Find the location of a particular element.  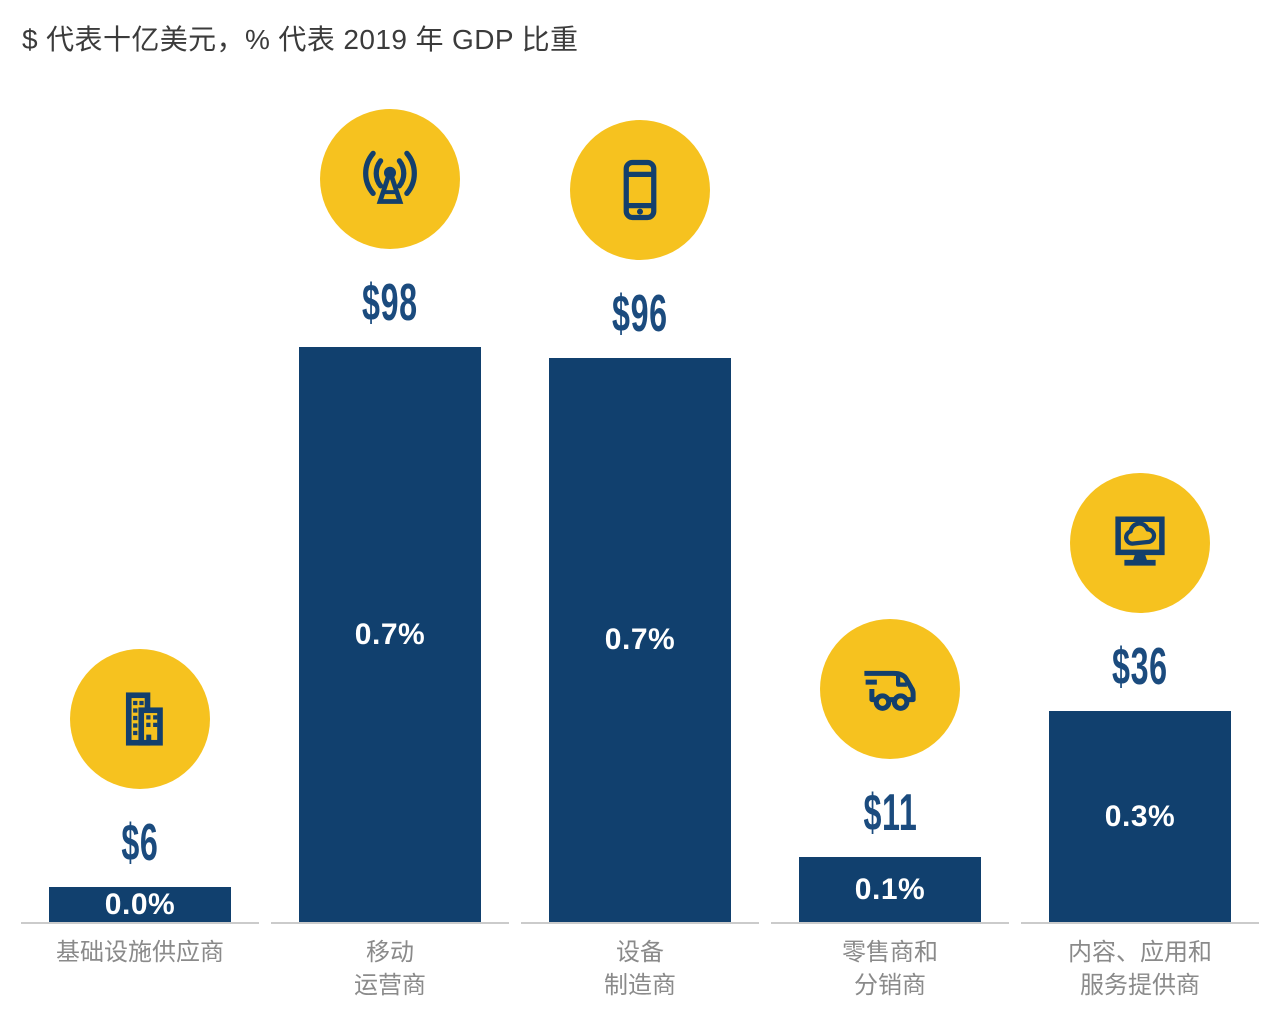

column-stack: $36 0.3% is located at coordinates (1140, 506).